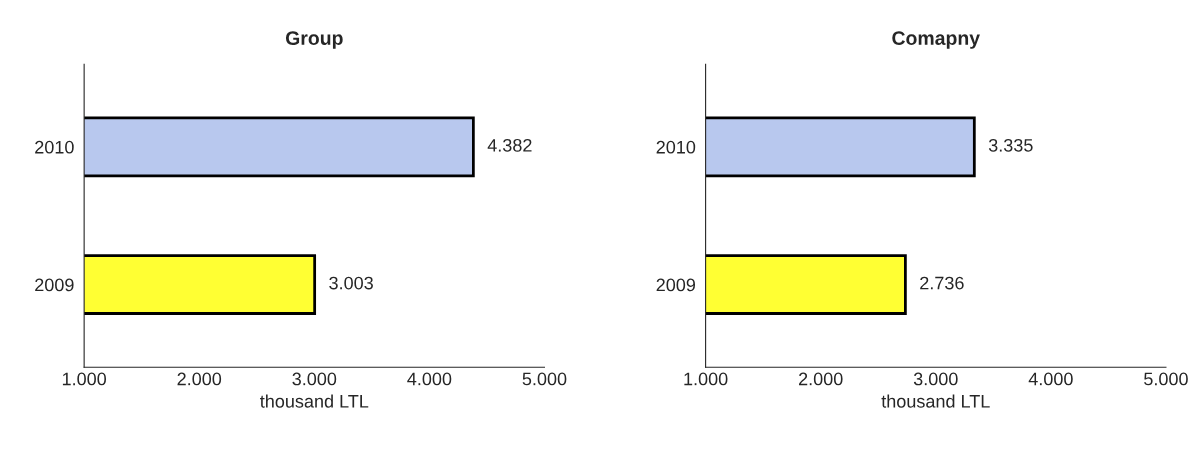 Image resolution: width=1202 pixels, height=459 pixels. Describe the element at coordinates (942, 283) in the screenshot. I see `data-label: 2.736` at that location.